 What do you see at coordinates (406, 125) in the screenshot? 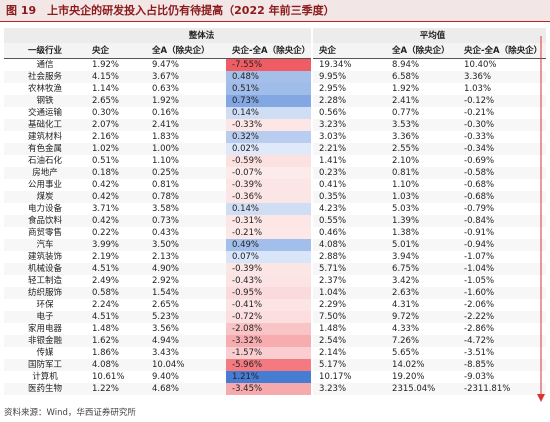
I see `value-cell: 3.53%` at bounding box center [406, 125].